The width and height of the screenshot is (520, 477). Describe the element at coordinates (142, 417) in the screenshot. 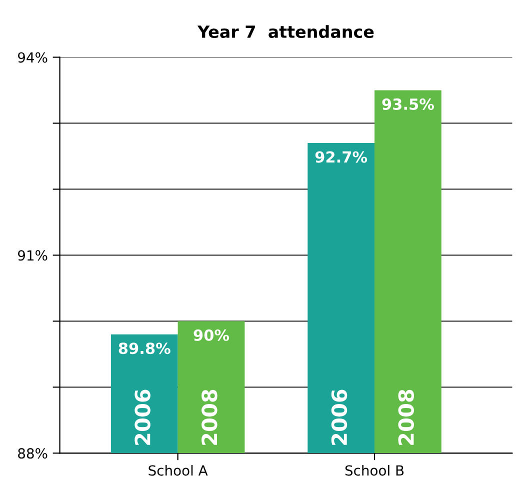

I see `series-label: 2006` at that location.